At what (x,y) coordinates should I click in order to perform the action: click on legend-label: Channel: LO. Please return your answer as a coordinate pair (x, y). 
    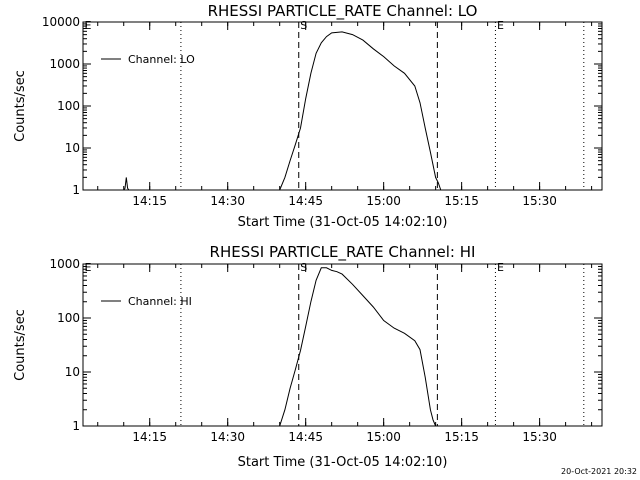
    Looking at the image, I should click on (161, 59).